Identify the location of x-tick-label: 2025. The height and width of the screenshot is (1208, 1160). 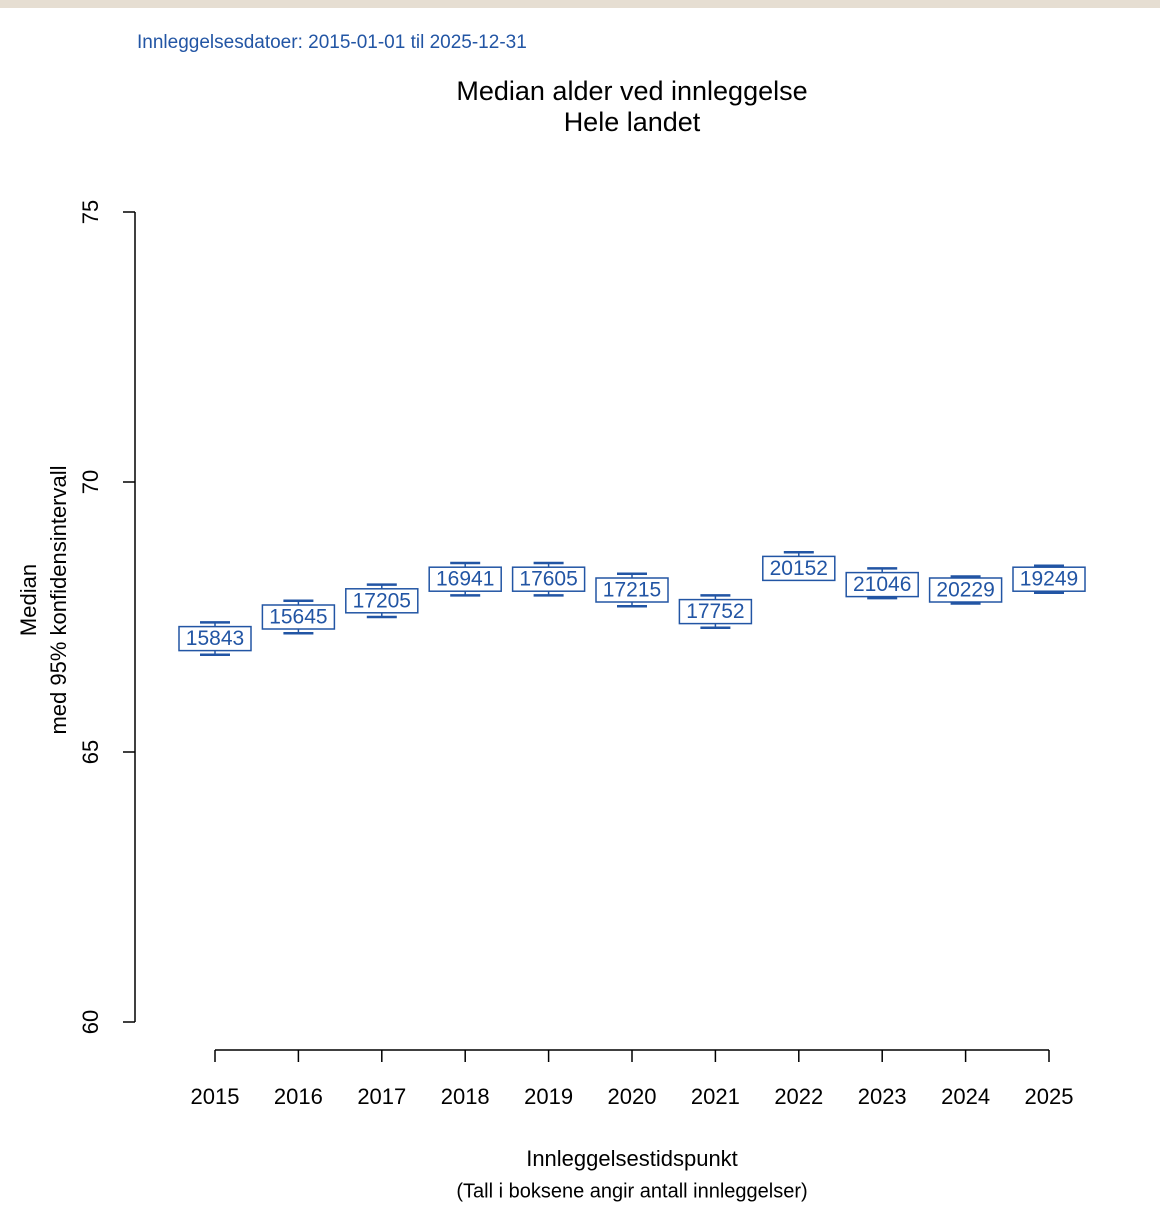
(1049, 1096).